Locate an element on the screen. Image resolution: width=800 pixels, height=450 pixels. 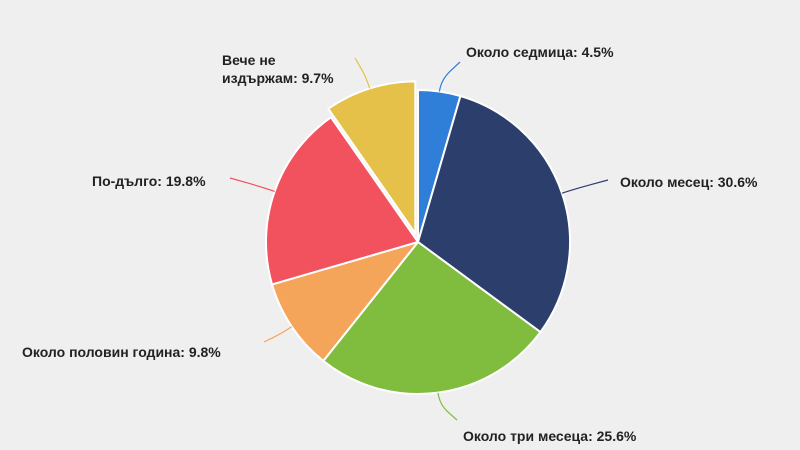
slice-label-5: Вече не издържам: 9.7% is located at coordinates (278, 69).